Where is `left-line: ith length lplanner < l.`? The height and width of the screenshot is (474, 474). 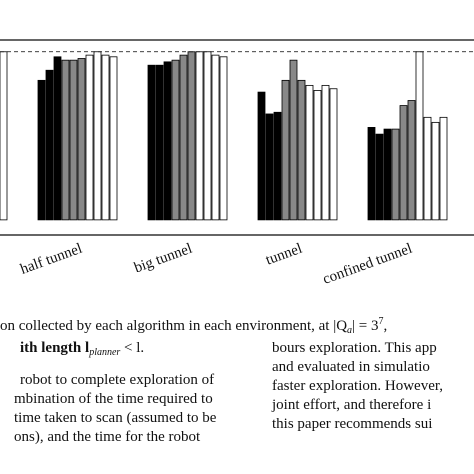 left-line: ith length lplanner < l. is located at coordinates (82, 349).